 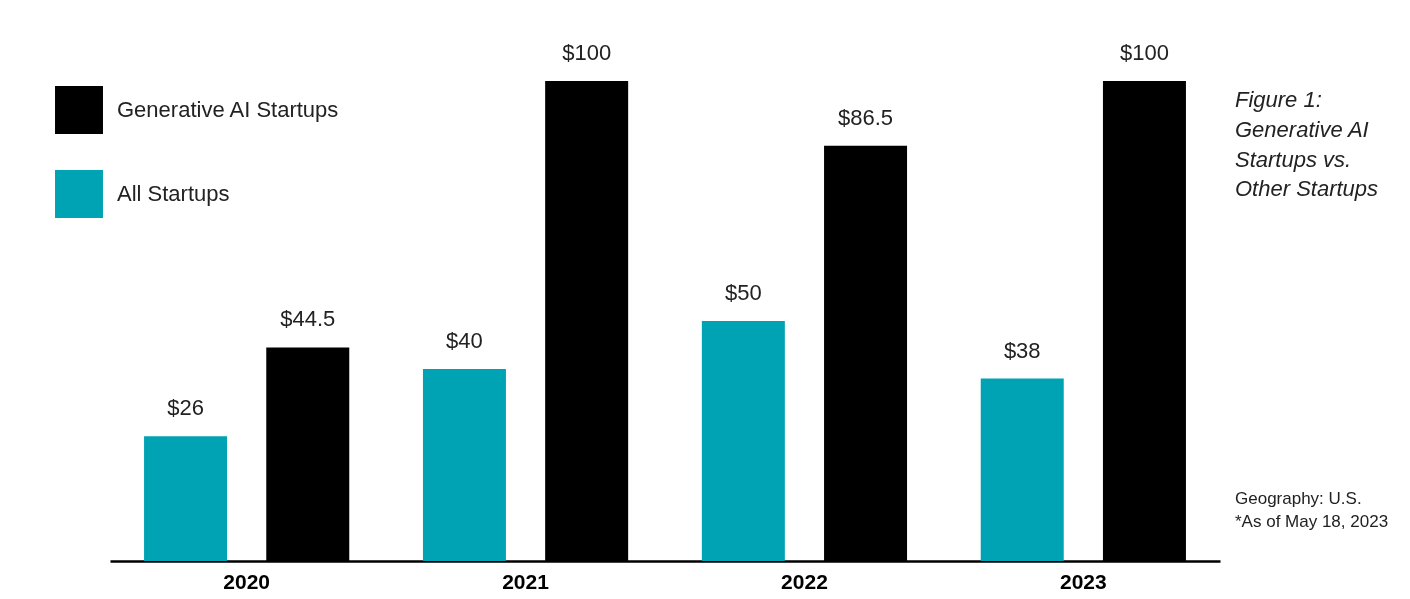 What do you see at coordinates (173, 193) in the screenshot?
I see `legend-label: All Startups` at bounding box center [173, 193].